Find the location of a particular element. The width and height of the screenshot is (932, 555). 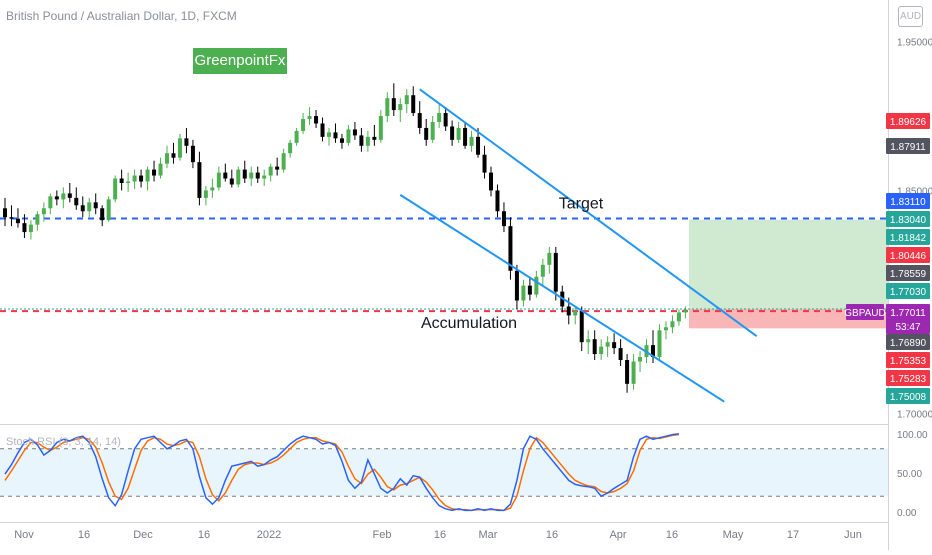

price-label: 1.76890 is located at coordinates (908, 342).